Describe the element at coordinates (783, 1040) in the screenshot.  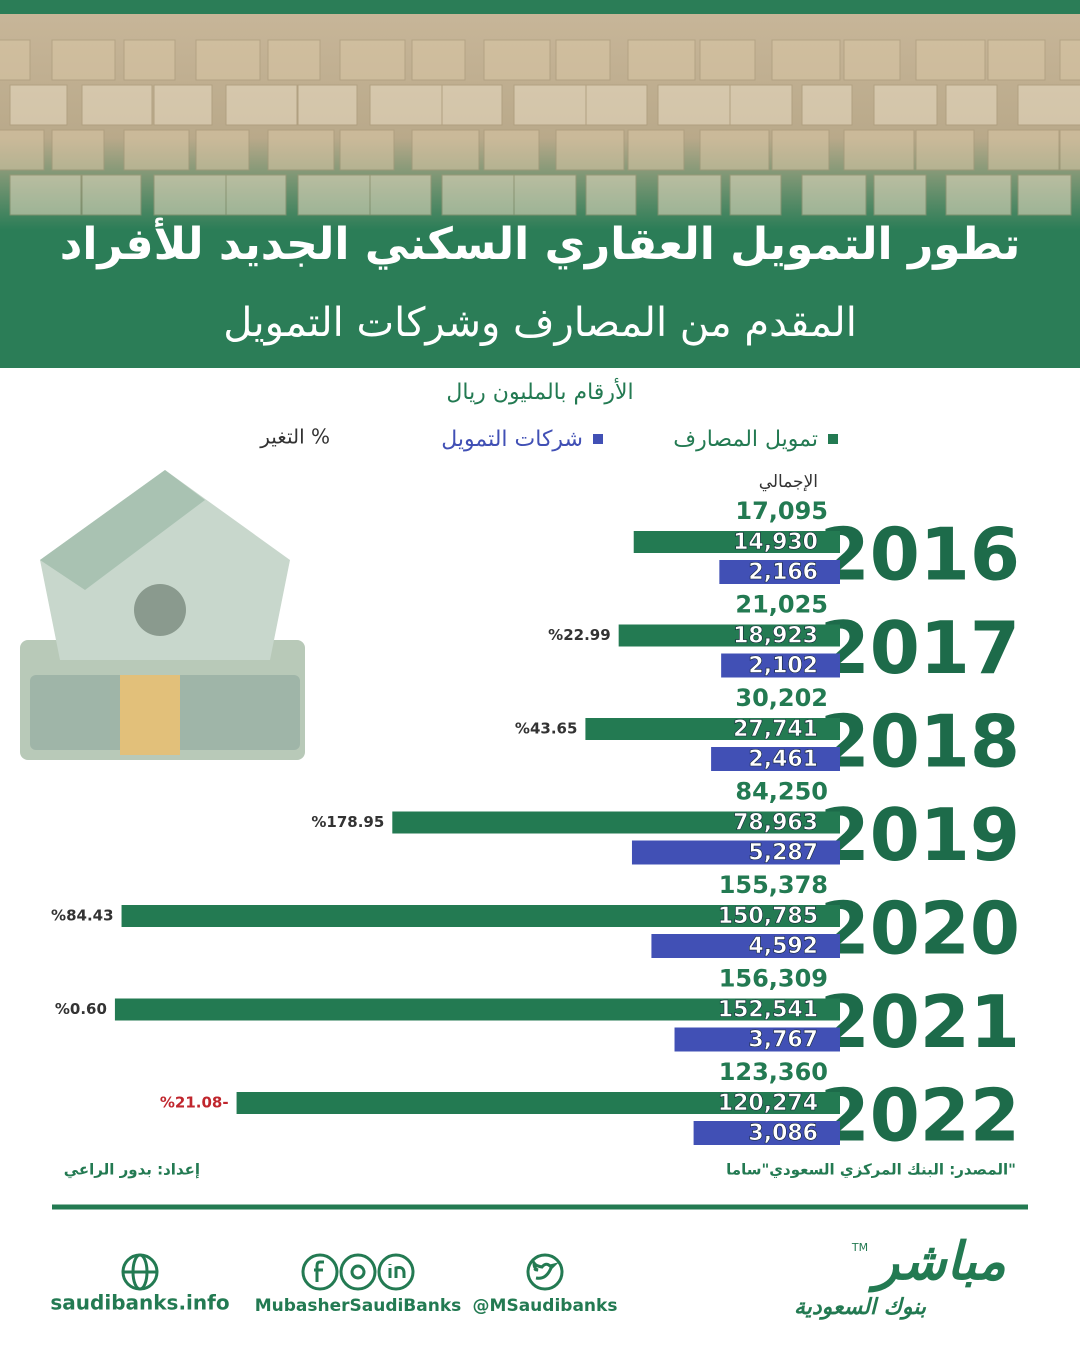
I see `company-value: 3,767` at that location.